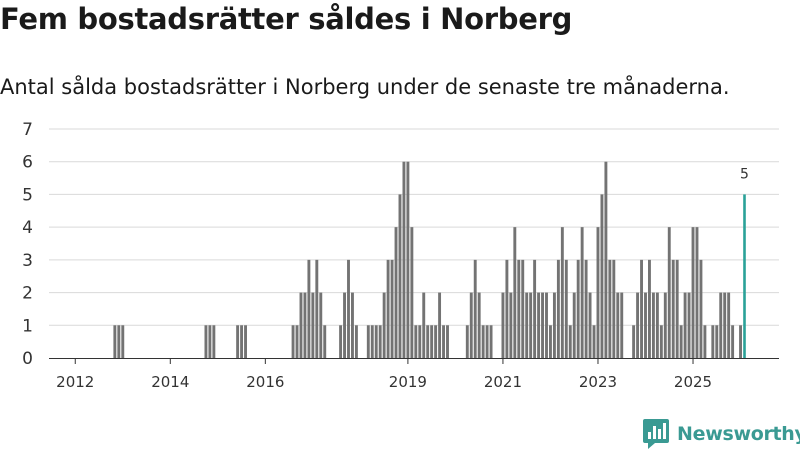 This screenshot has height=450, width=800. Describe the element at coordinates (503, 382) in the screenshot. I see `x-tick-label: 2021` at that location.